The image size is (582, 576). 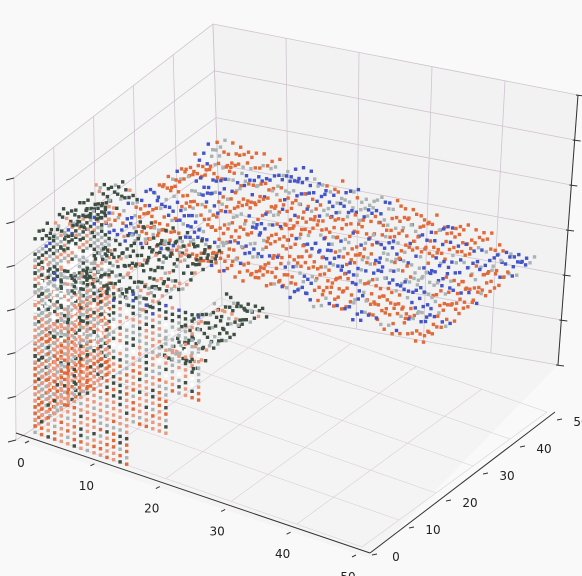 I want to click on x-tick-label: 10, so click(x=86, y=486).